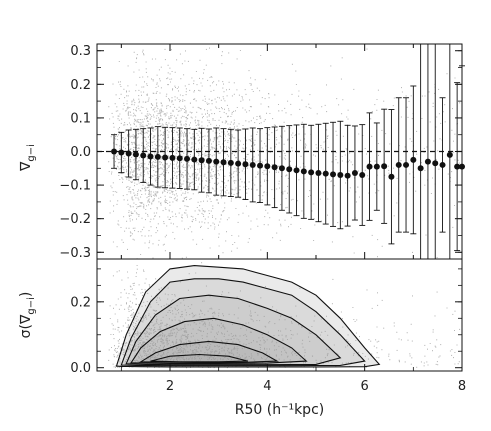  I want to click on x-tick-label: 2, so click(170, 386).